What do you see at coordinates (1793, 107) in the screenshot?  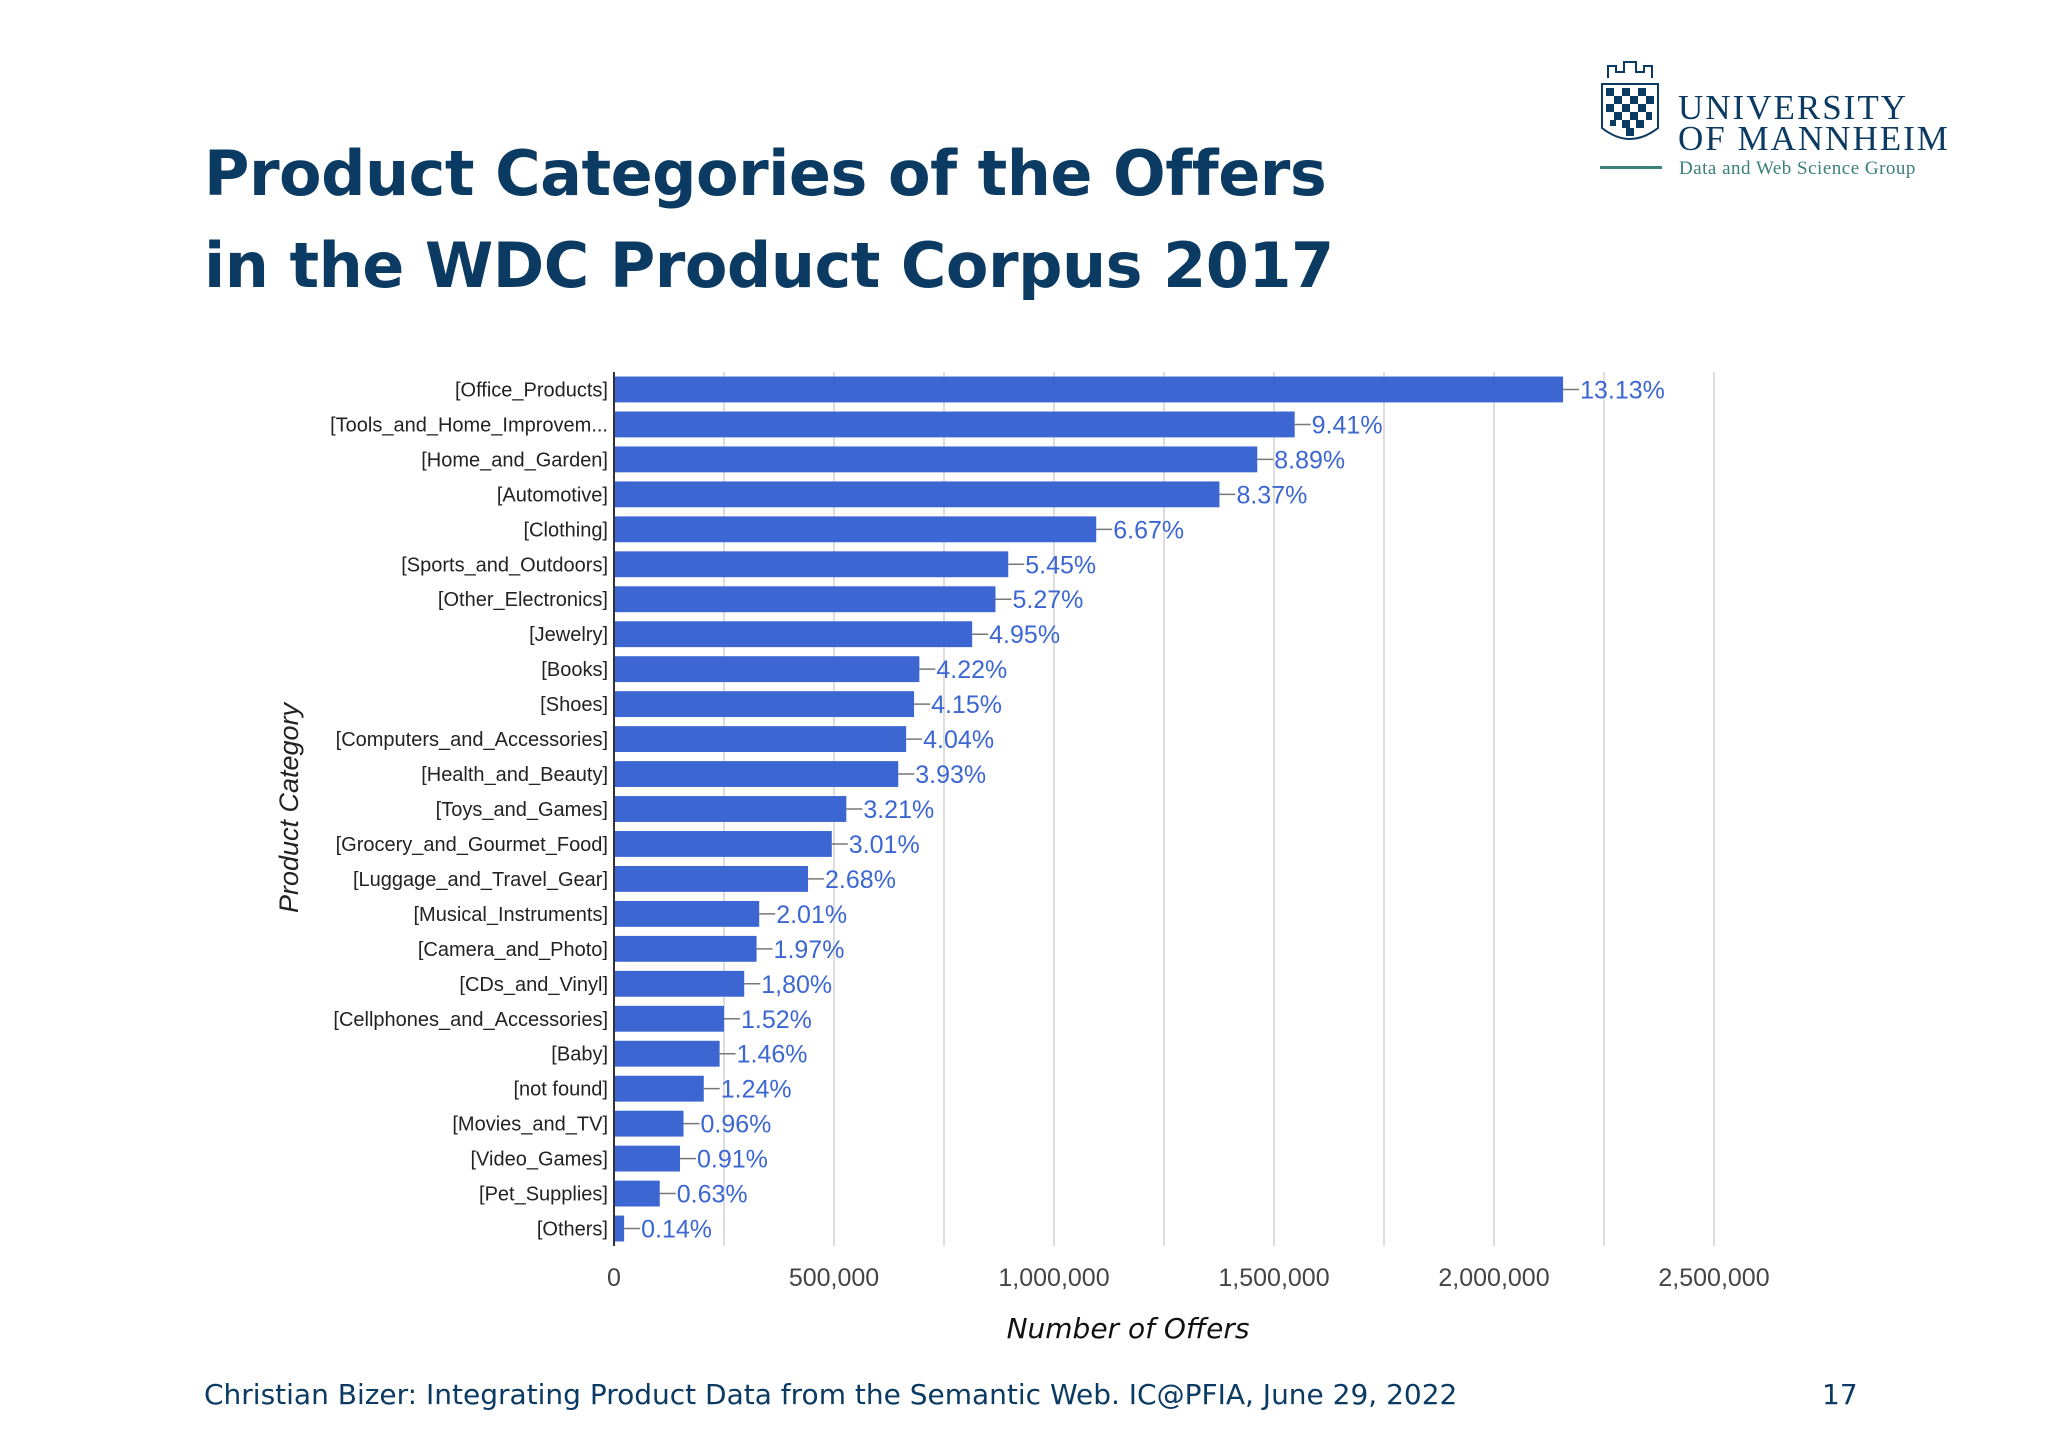 I see `logo-text-university: UNIVERSITY` at bounding box center [1793, 107].